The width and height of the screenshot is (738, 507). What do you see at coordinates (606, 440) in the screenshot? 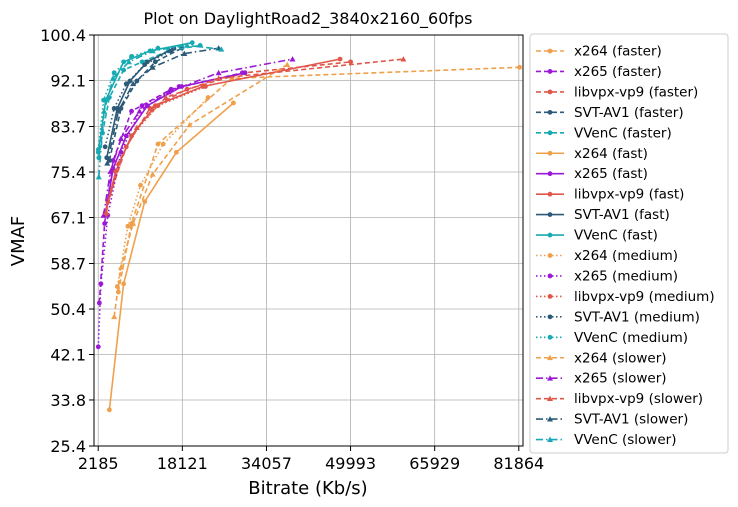
I see `legend-entry: VVenC (slower)` at bounding box center [606, 440].